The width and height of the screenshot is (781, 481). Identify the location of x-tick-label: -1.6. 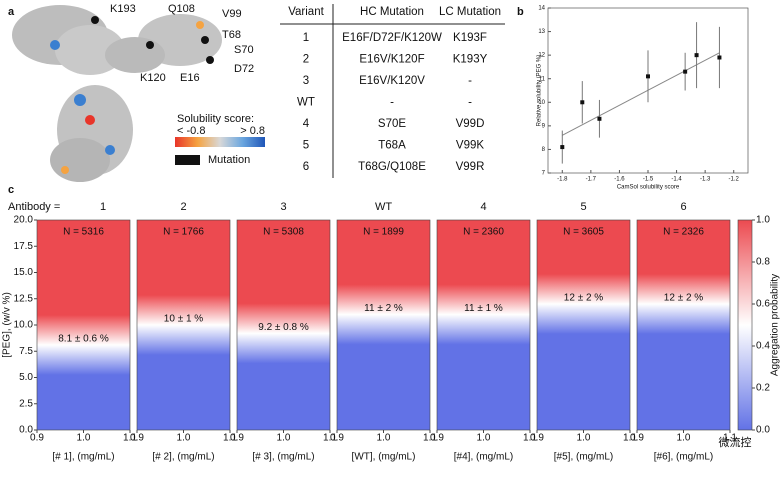
(619, 180).